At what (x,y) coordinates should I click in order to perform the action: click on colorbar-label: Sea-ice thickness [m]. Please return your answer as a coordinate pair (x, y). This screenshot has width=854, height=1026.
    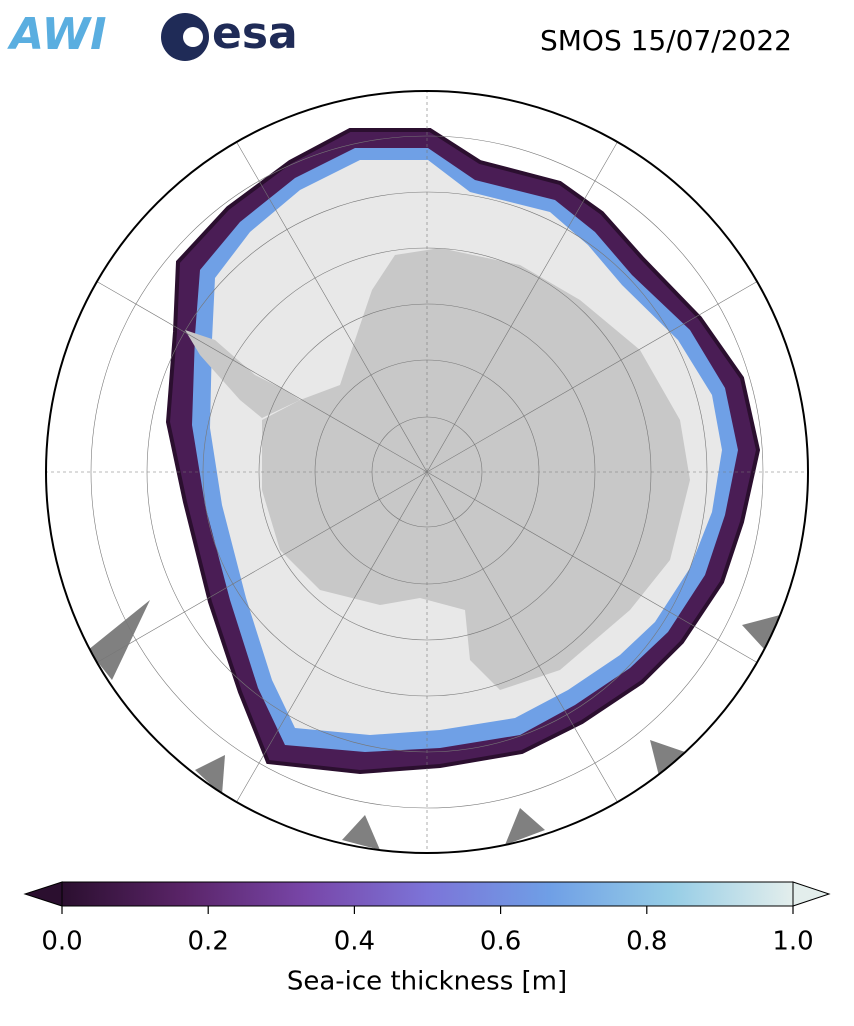
    Looking at the image, I should click on (427, 982).